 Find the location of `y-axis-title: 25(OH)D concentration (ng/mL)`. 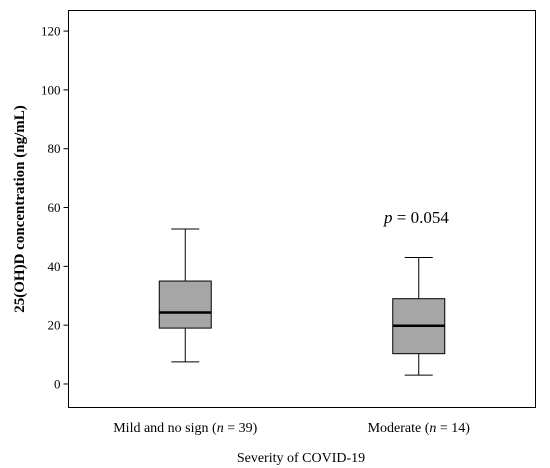

y-axis-title: 25(OH)D concentration (ng/mL) is located at coordinates (20, 208).